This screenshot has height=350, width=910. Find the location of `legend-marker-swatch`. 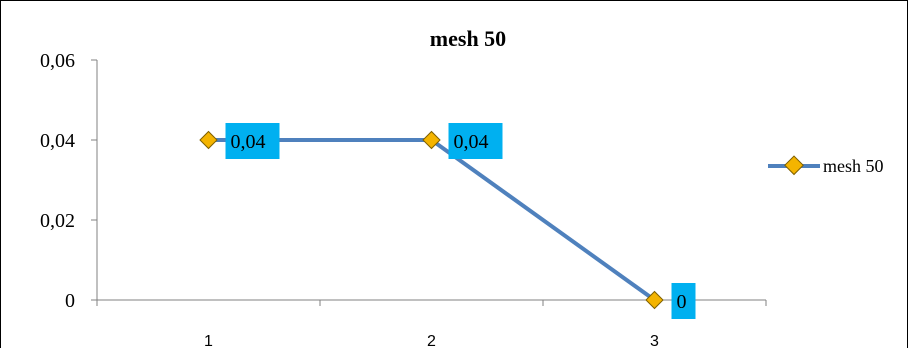

legend-marker-swatch is located at coordinates (794, 165).